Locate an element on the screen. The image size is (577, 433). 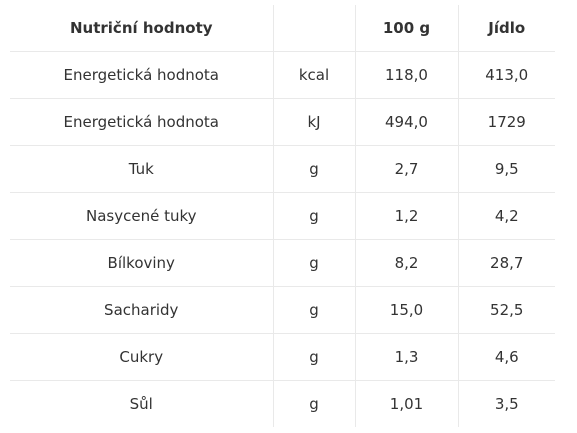
table-row: Cukry g 1,3 4,6 is located at coordinates (282, 357).